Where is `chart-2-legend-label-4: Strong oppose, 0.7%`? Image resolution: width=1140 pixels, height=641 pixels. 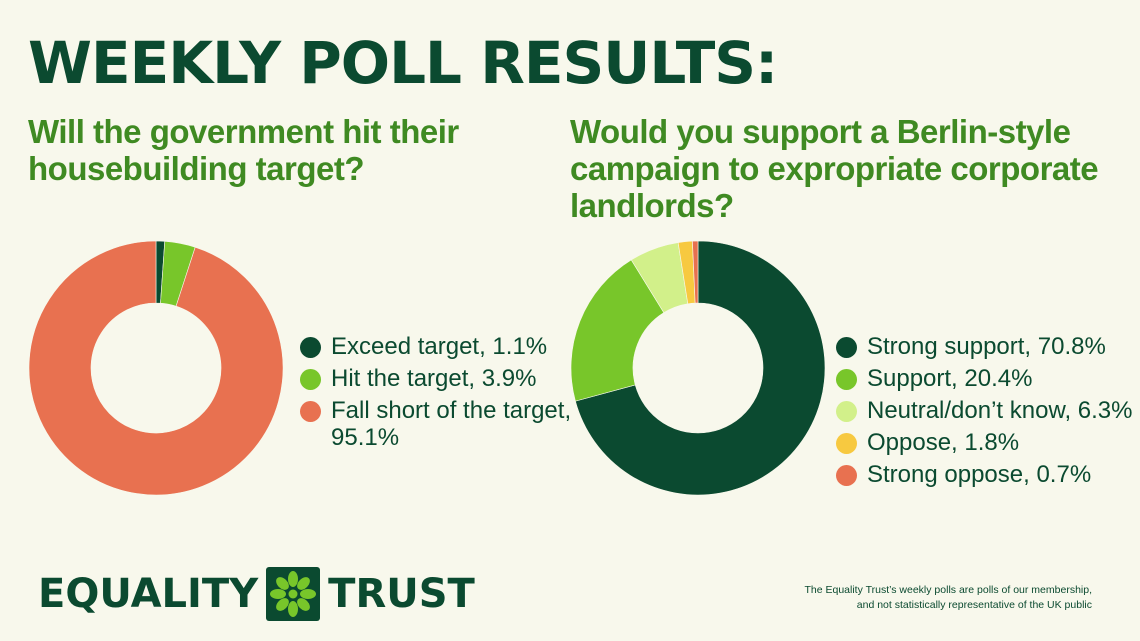 chart-2-legend-label-4: Strong oppose, 0.7% is located at coordinates (979, 474).